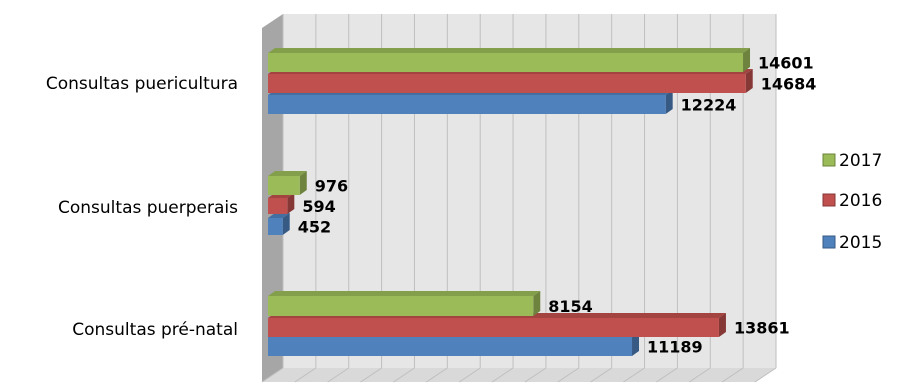 The width and height of the screenshot is (898, 387). I want to click on data-label-2017-consultas-puericultura: 14601, so click(786, 63).